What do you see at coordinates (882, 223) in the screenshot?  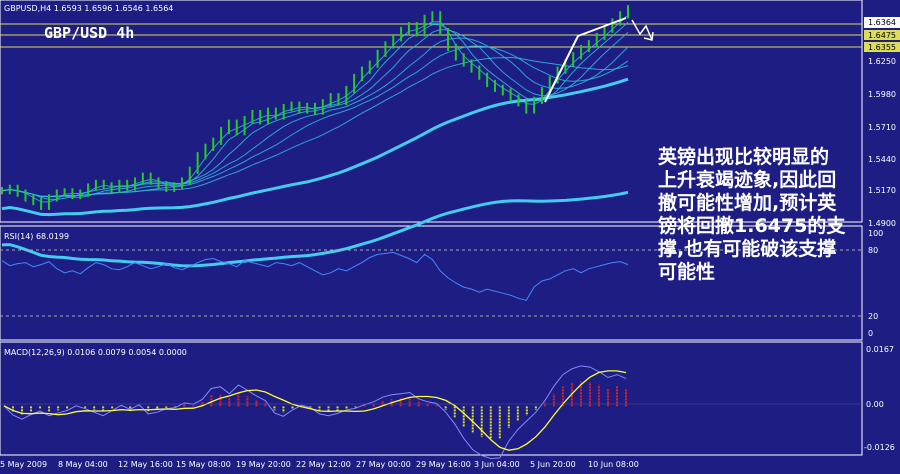 I see `price-tick-8: 1.4900` at bounding box center [882, 223].